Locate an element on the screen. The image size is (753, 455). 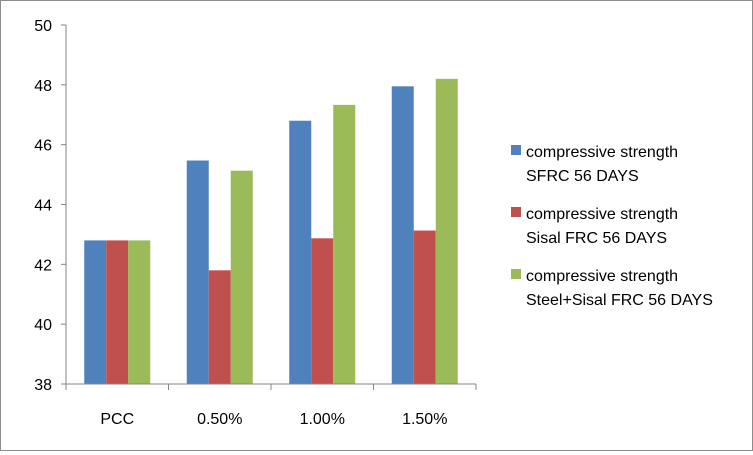
legend-label: Steel+Sisal FRC 56 DAYS is located at coordinates (619, 300).